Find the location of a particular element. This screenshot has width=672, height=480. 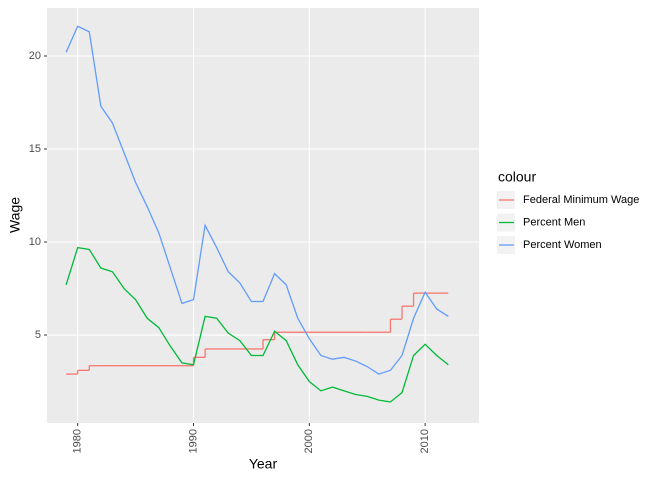

legend-label: Percent Women is located at coordinates (562, 245).